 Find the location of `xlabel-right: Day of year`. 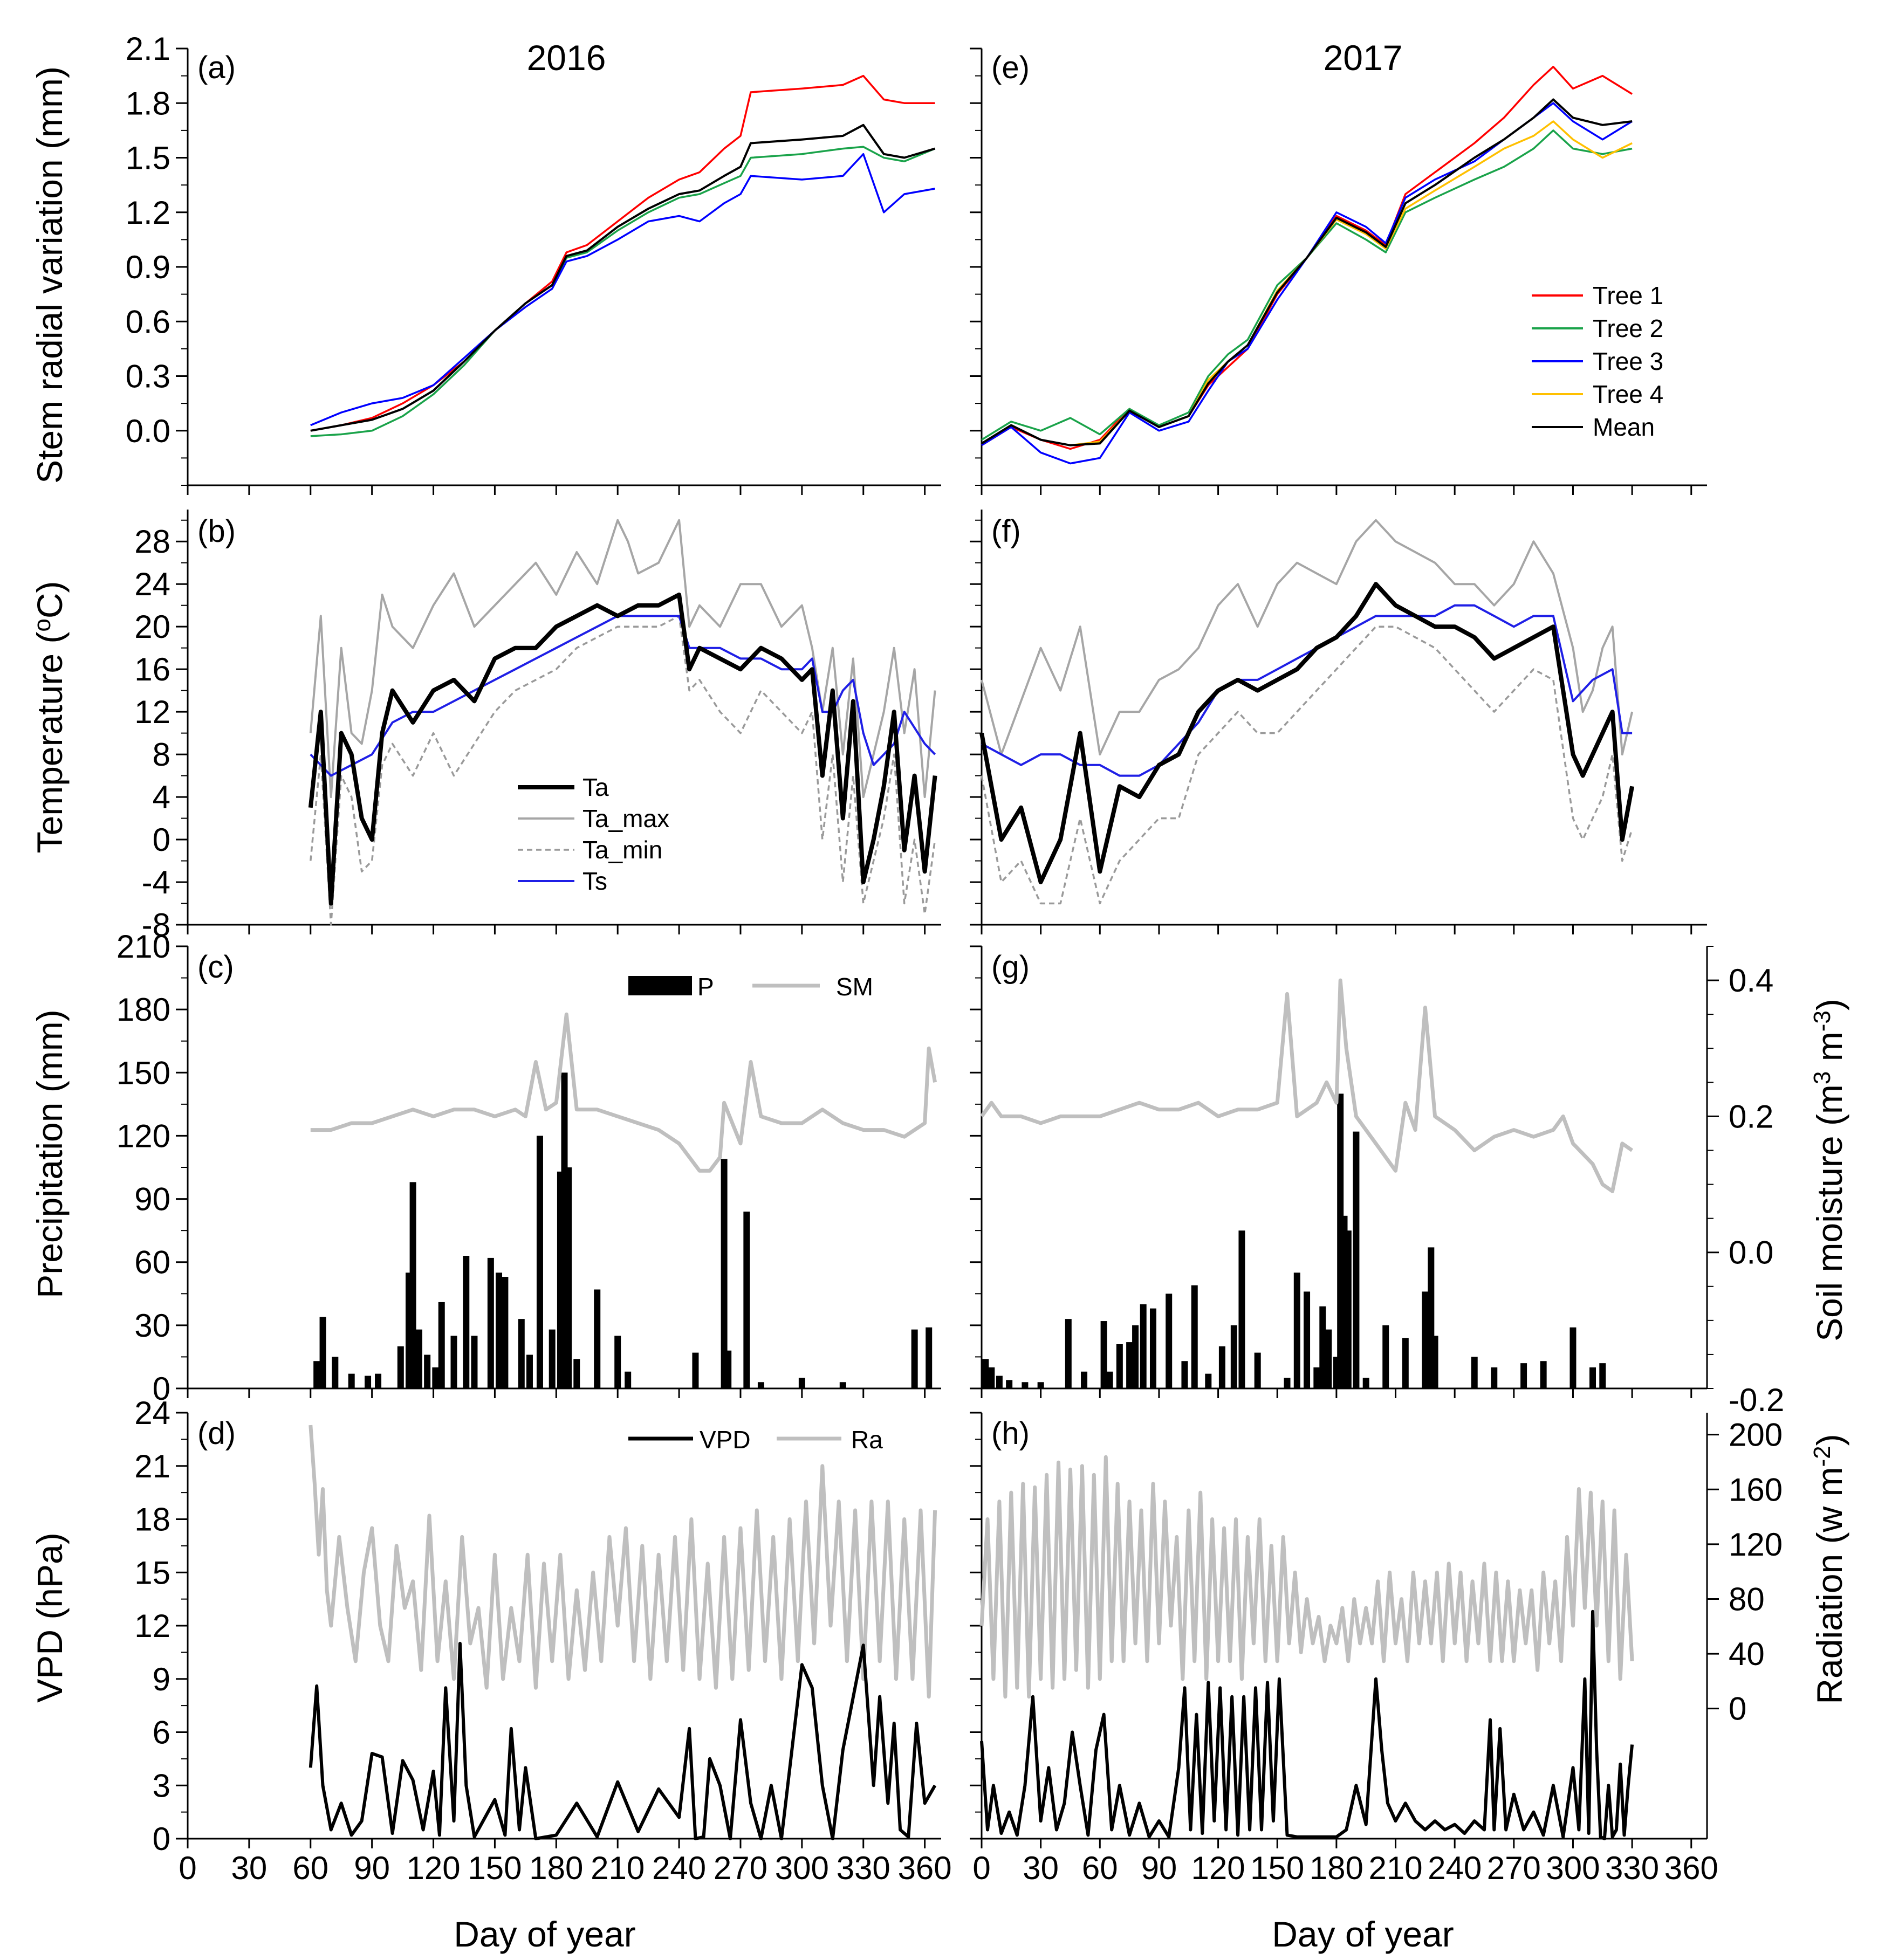

xlabel-right: Day of year is located at coordinates (1363, 1934).